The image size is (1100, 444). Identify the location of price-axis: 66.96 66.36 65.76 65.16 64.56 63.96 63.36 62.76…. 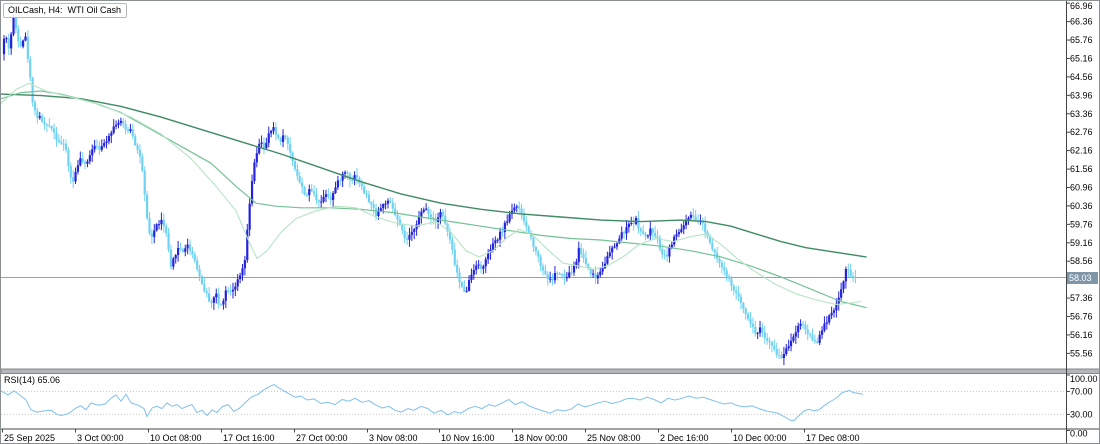
(1082, 222).